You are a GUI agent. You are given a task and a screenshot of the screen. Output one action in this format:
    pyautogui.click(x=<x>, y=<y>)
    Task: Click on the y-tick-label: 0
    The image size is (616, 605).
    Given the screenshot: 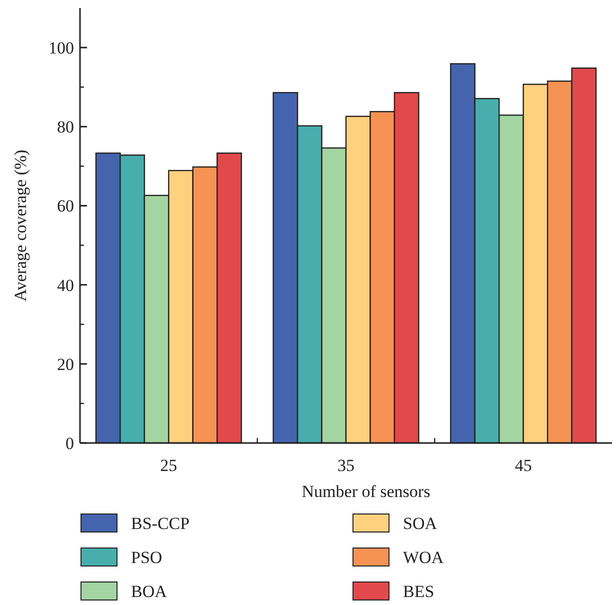 What is the action you would take?
    pyautogui.click(x=70, y=443)
    